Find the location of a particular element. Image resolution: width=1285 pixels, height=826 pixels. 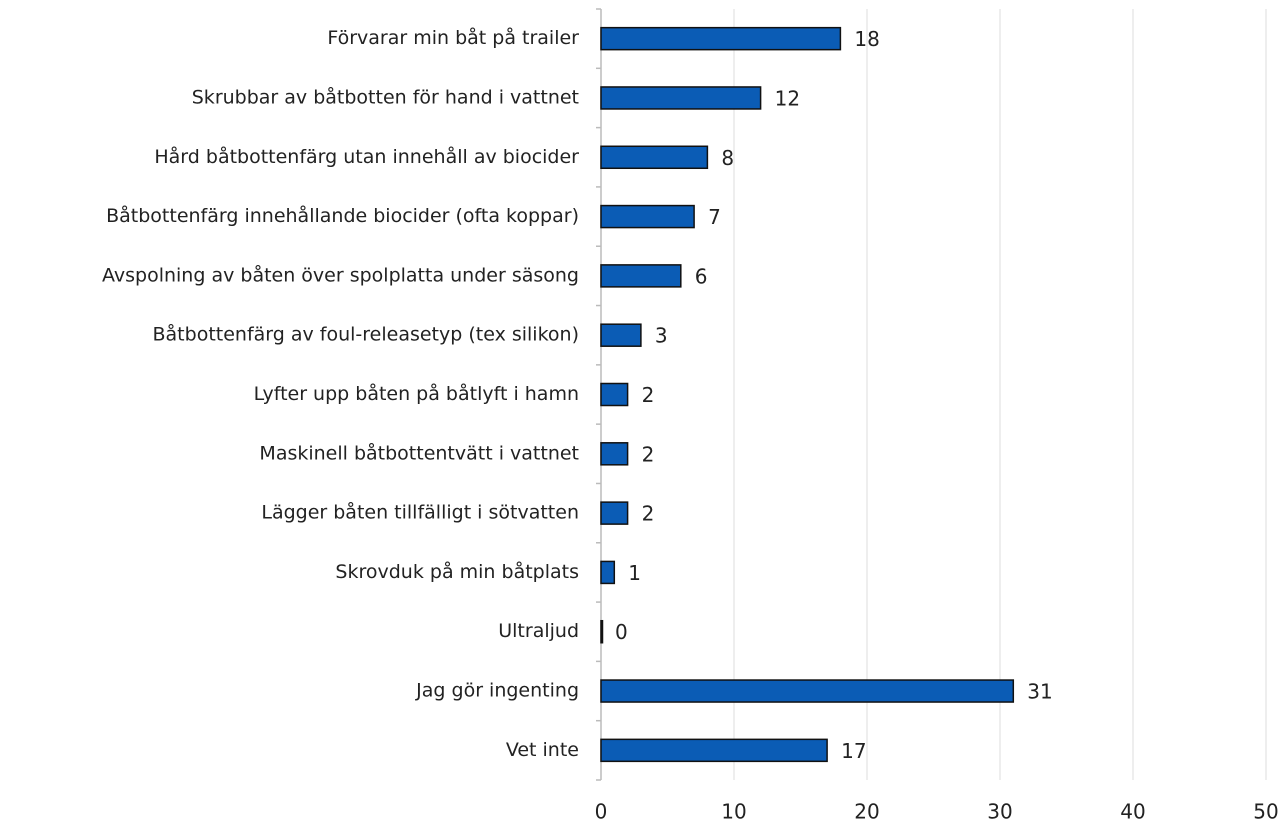

data-label: 0 is located at coordinates (621, 632).